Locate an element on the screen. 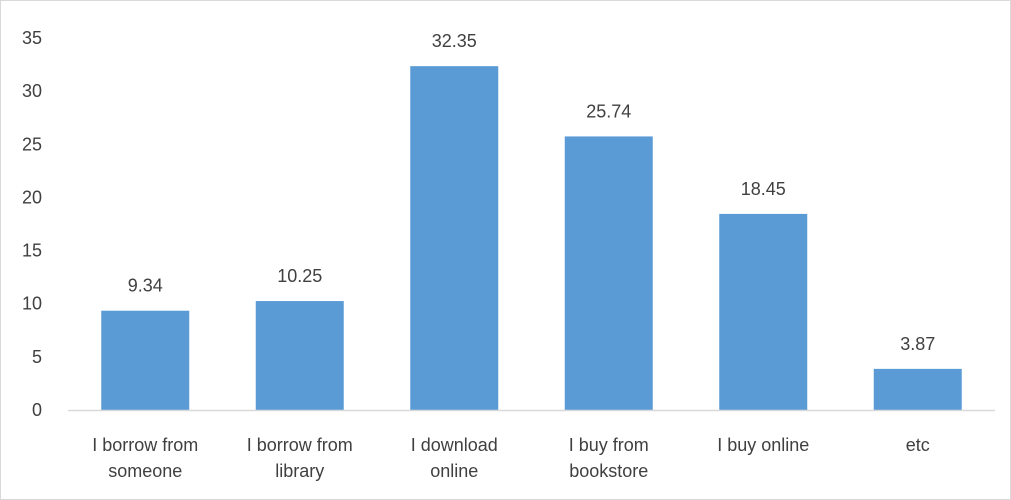  y-tick-label: 20 is located at coordinates (32, 197).